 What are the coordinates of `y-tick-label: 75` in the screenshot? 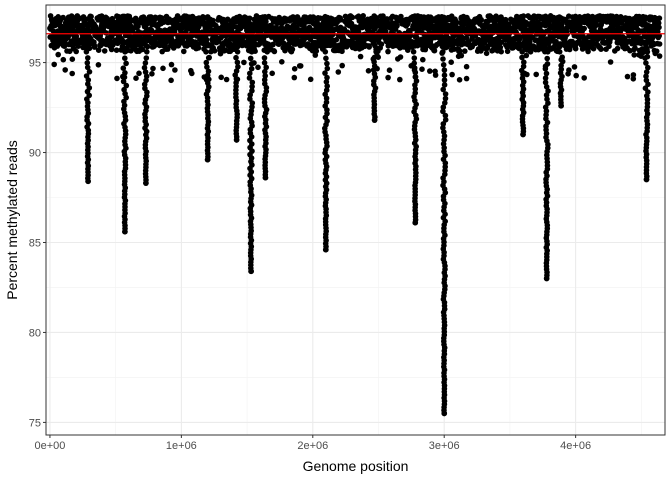 It's located at (35, 423).